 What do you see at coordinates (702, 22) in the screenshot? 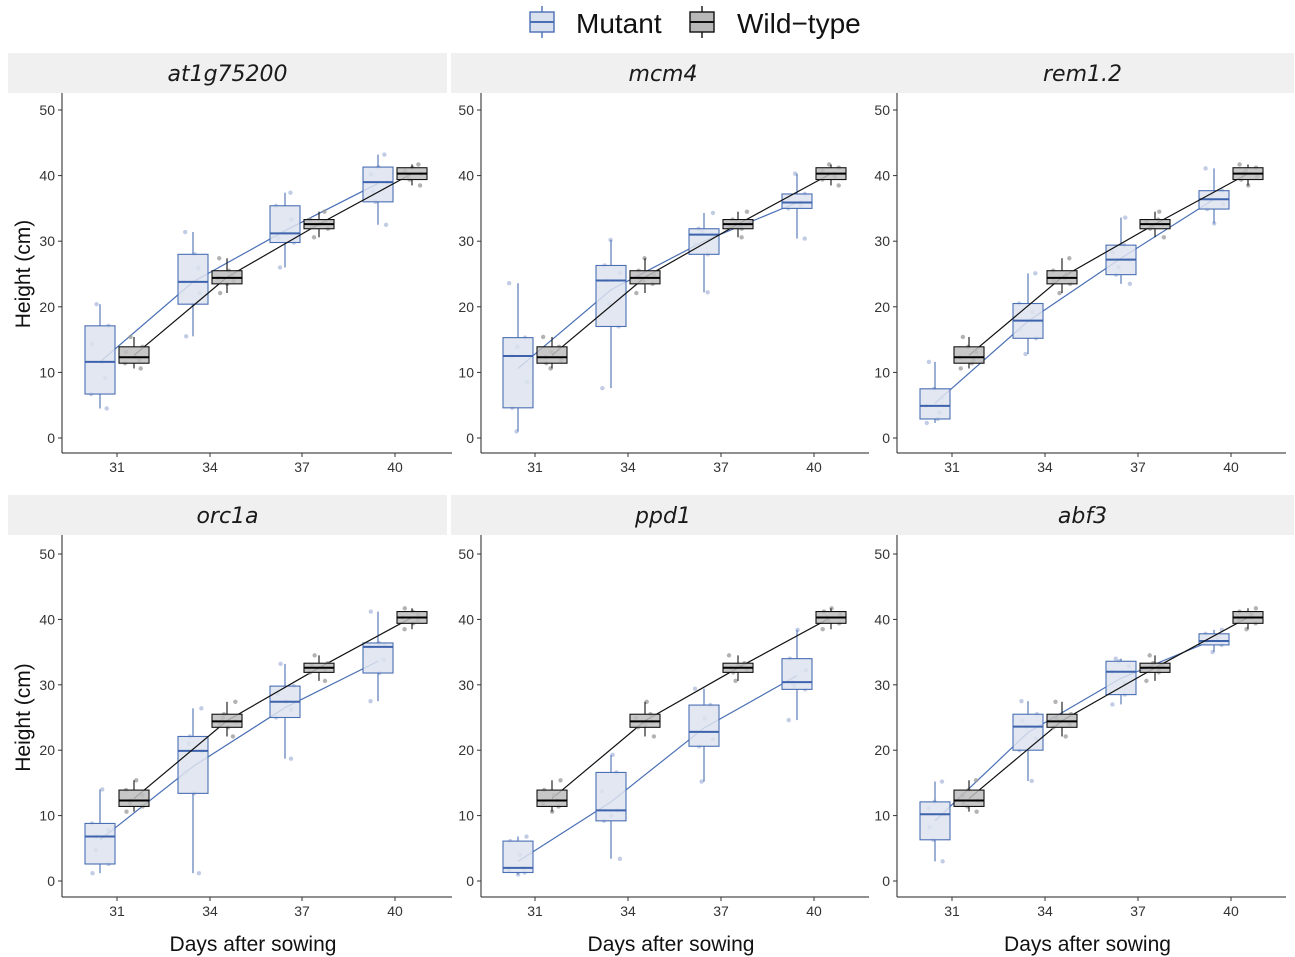
I see `legend-key-icon` at bounding box center [702, 22].